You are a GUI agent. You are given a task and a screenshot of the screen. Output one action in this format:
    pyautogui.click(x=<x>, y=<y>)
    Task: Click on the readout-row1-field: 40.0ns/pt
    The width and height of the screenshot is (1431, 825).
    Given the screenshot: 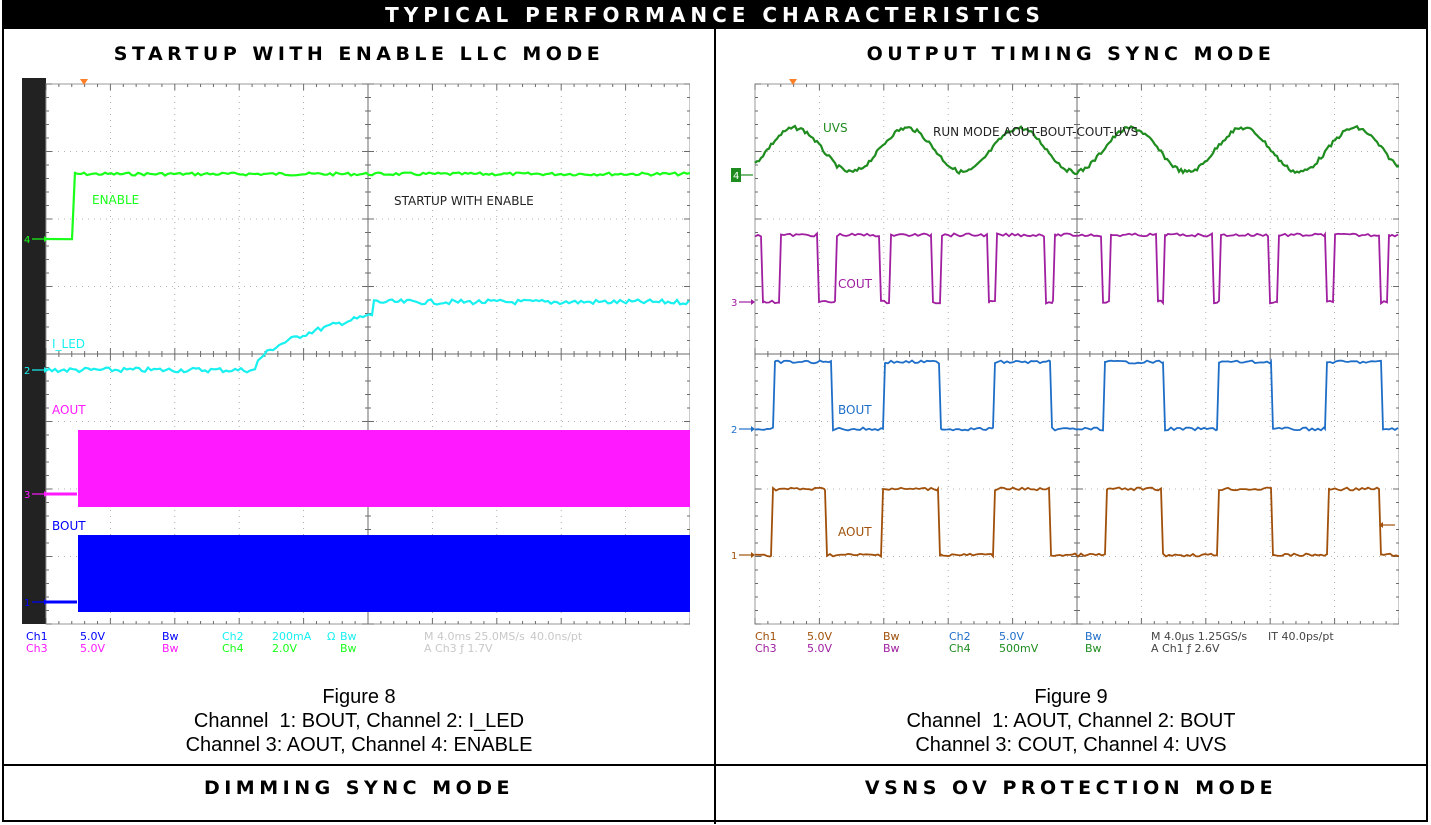 What is the action you would take?
    pyautogui.click(x=556, y=636)
    